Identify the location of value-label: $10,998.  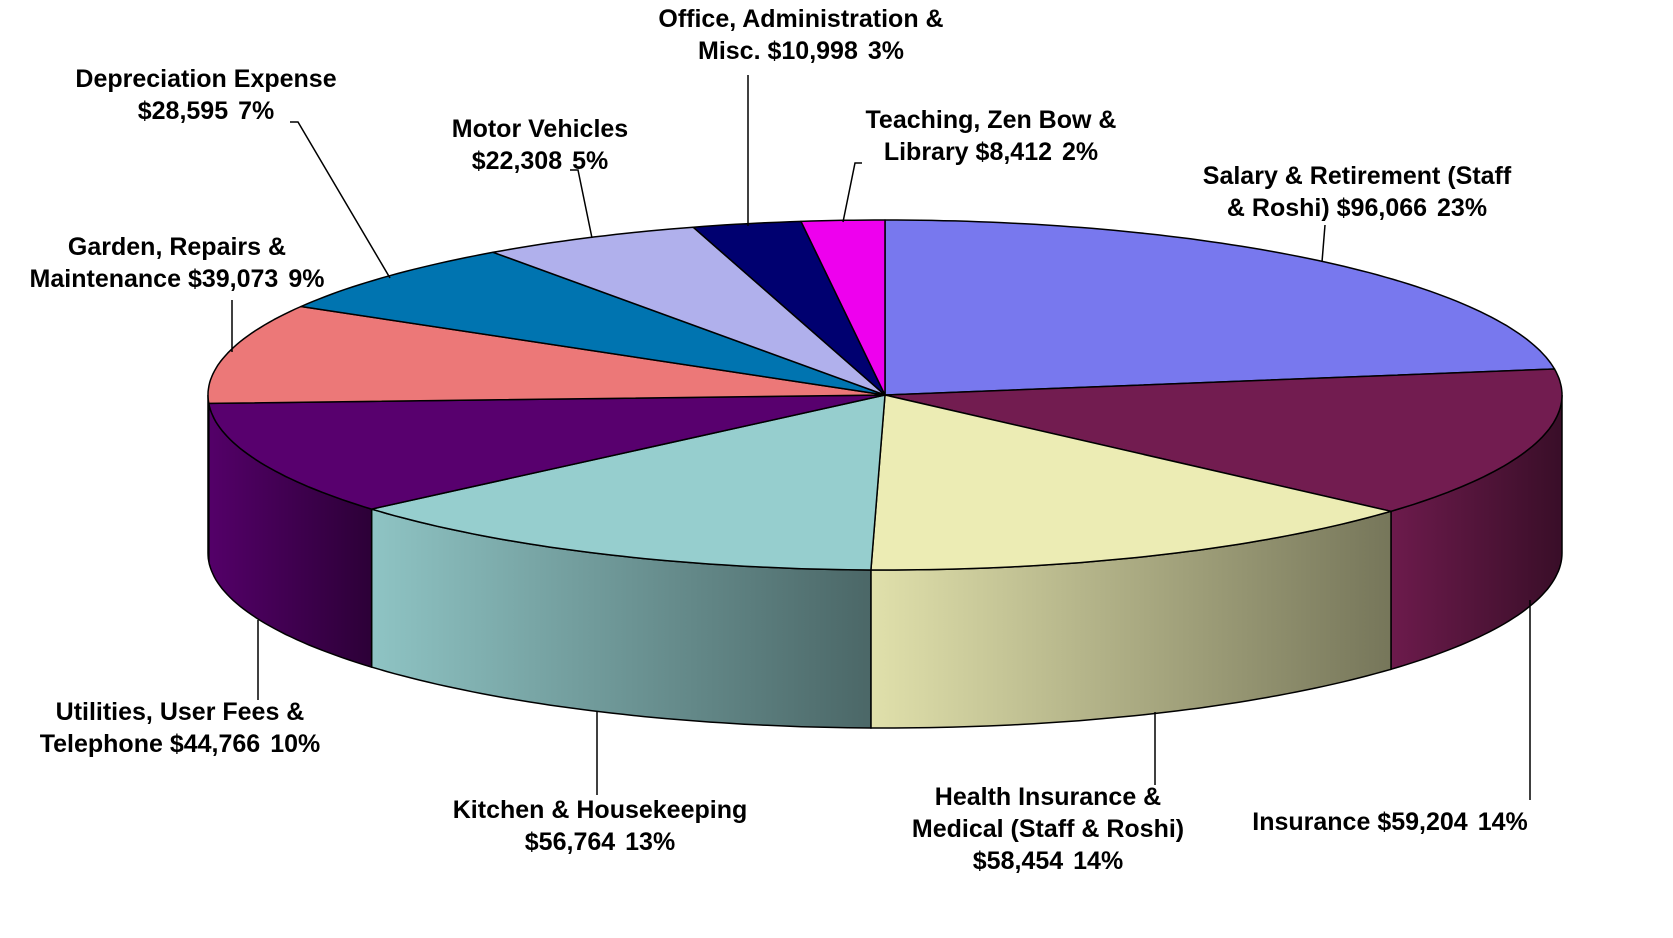
(812, 51).